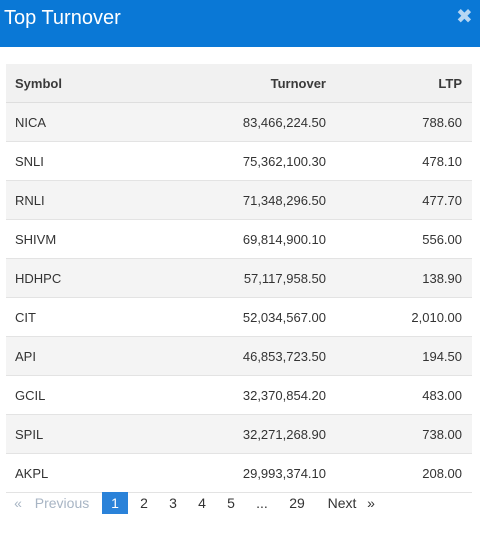 The width and height of the screenshot is (480, 537). What do you see at coordinates (240, 504) in the screenshot?
I see `pagination: « Previous 1 2 3 4 5 ... 29 Next »` at bounding box center [240, 504].